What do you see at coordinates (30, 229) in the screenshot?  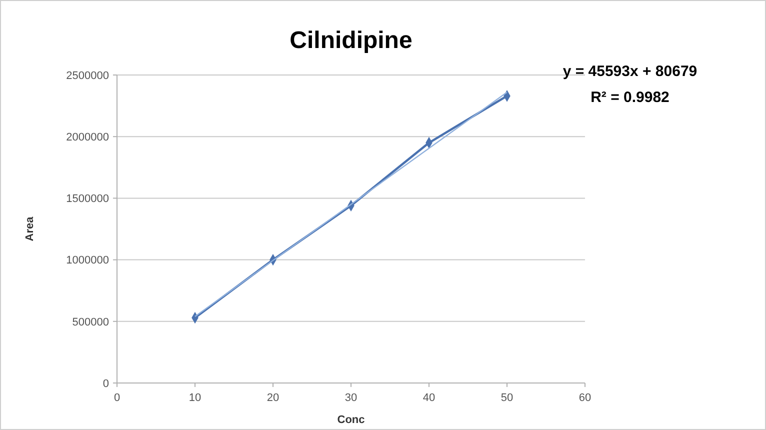 I see `y-axis-title: Area` at bounding box center [30, 229].